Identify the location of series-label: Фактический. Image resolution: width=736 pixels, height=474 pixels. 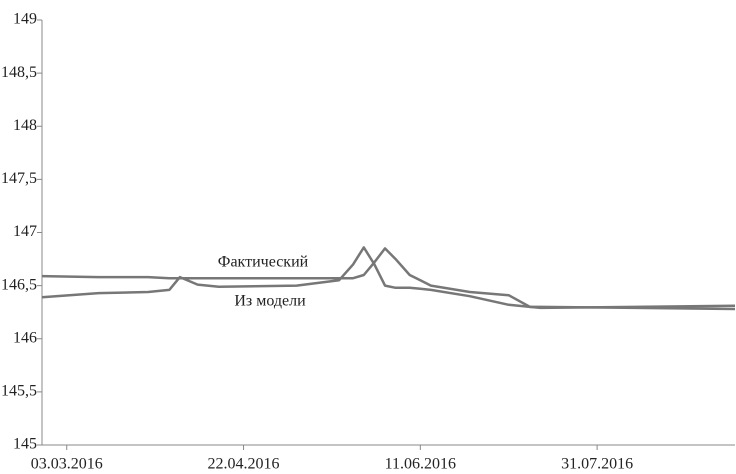
(263, 262).